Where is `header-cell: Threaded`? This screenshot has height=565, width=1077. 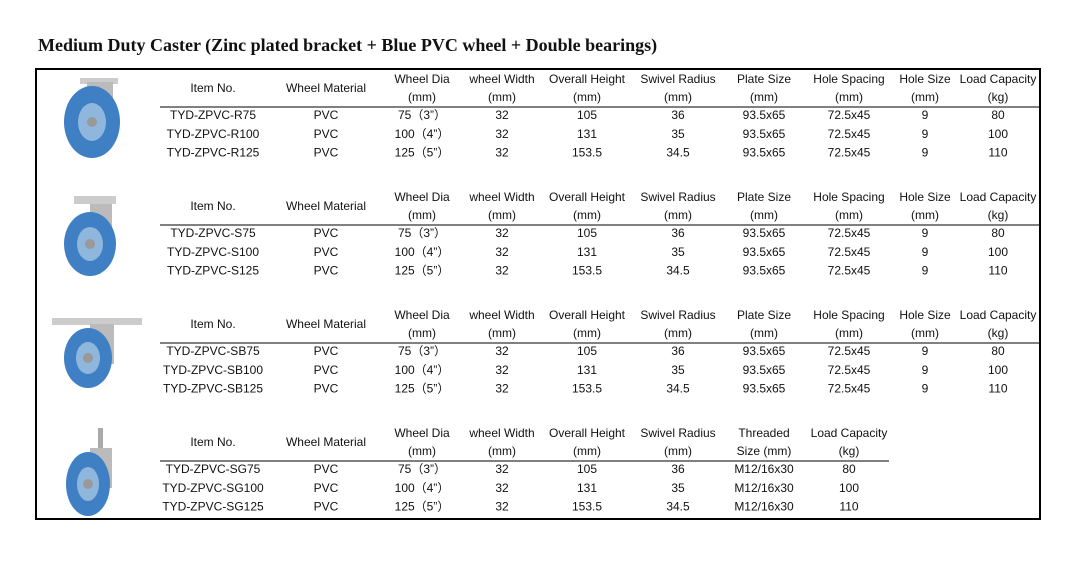
header-cell: Threaded is located at coordinates (763, 433).